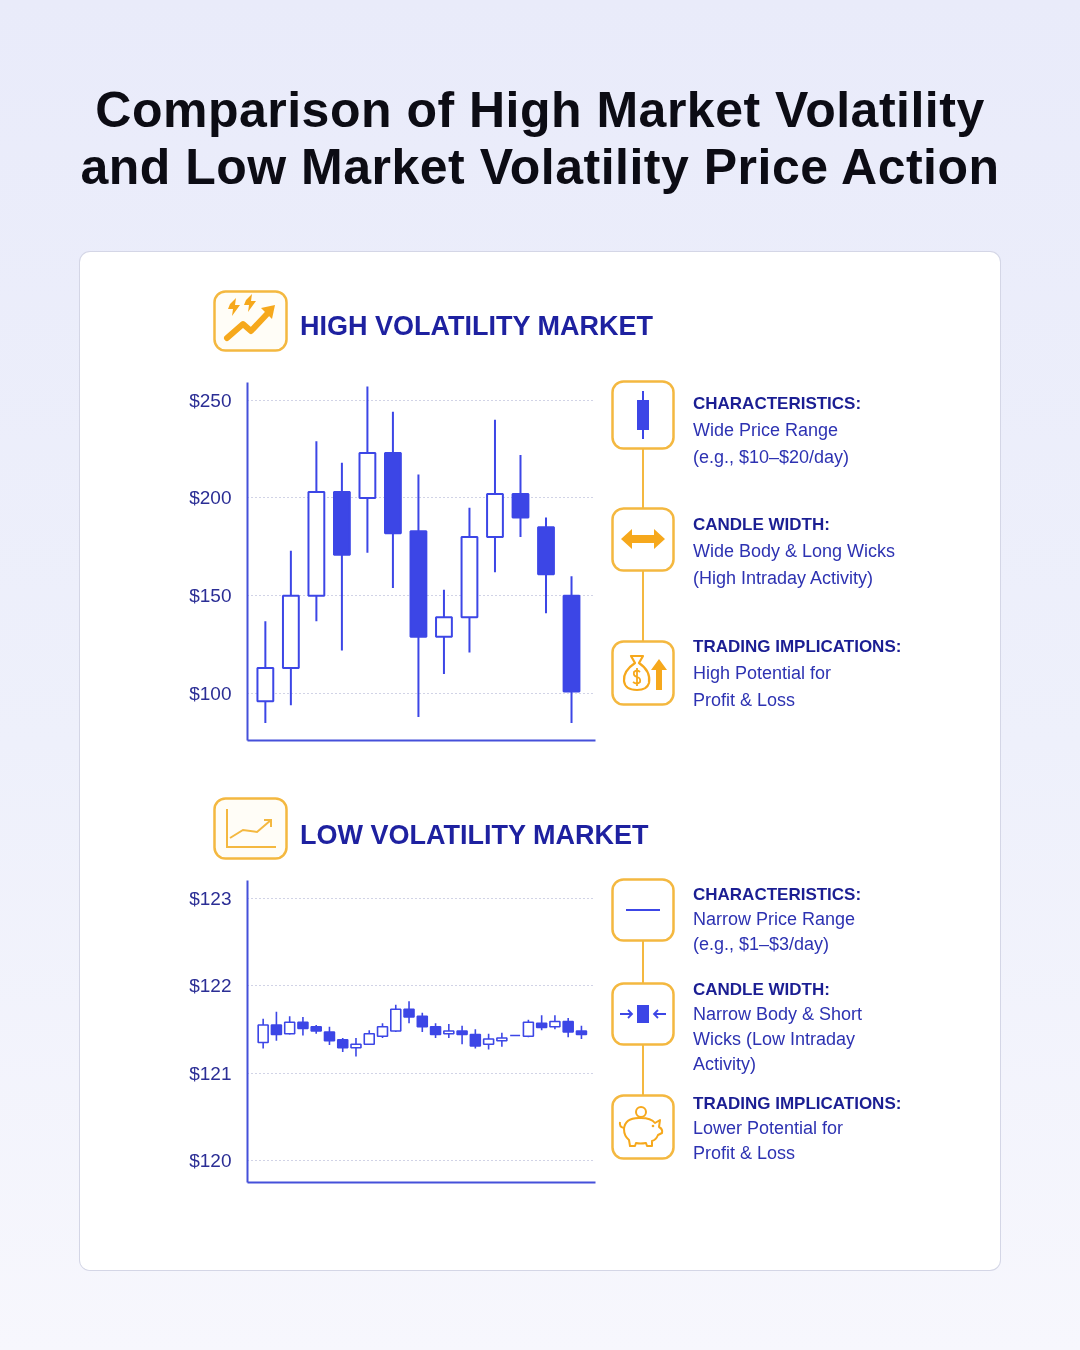 This screenshot has height=1350, width=1080. I want to click on chart-title: HIGH VOLATILITY MARKET, so click(476, 326).